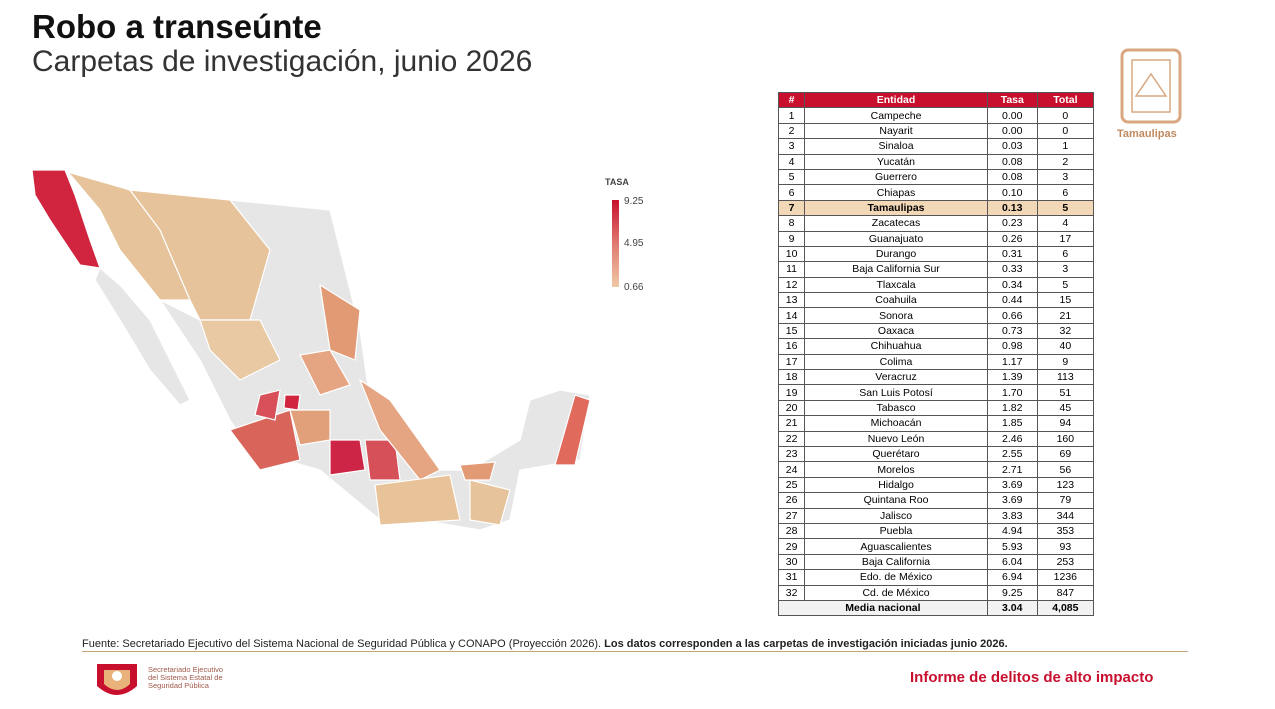 The image size is (1275, 709). I want to click on table-cell: Coahuila, so click(896, 300).